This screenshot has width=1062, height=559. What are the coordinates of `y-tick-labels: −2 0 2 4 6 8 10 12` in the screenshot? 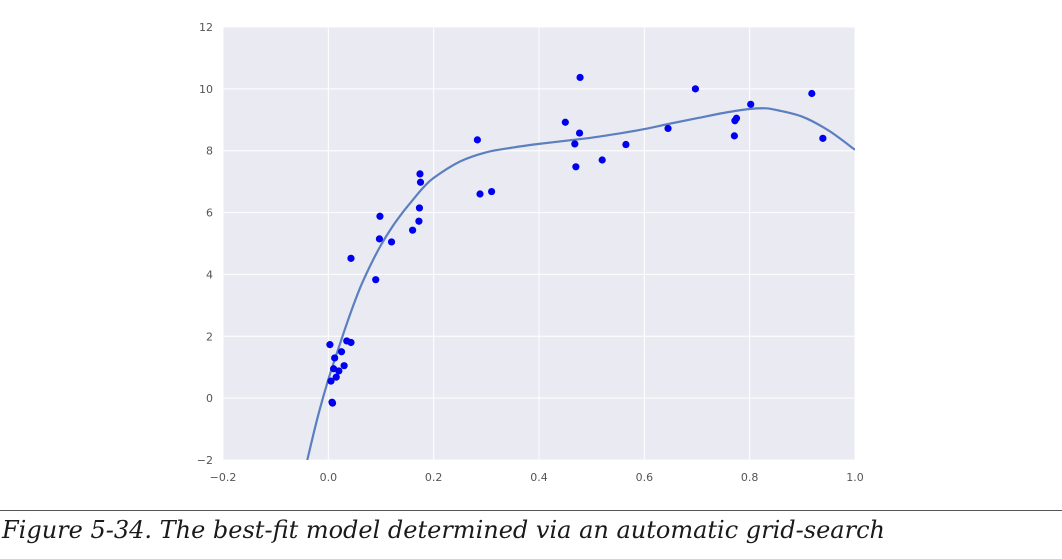 It's located at (205, 244).